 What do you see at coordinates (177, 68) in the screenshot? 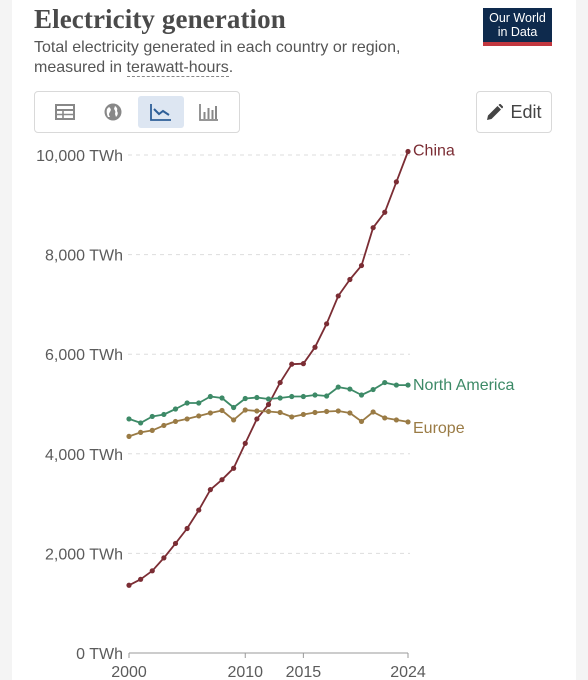
I see `terawatt-hours-link: terawatt-hours` at bounding box center [177, 68].